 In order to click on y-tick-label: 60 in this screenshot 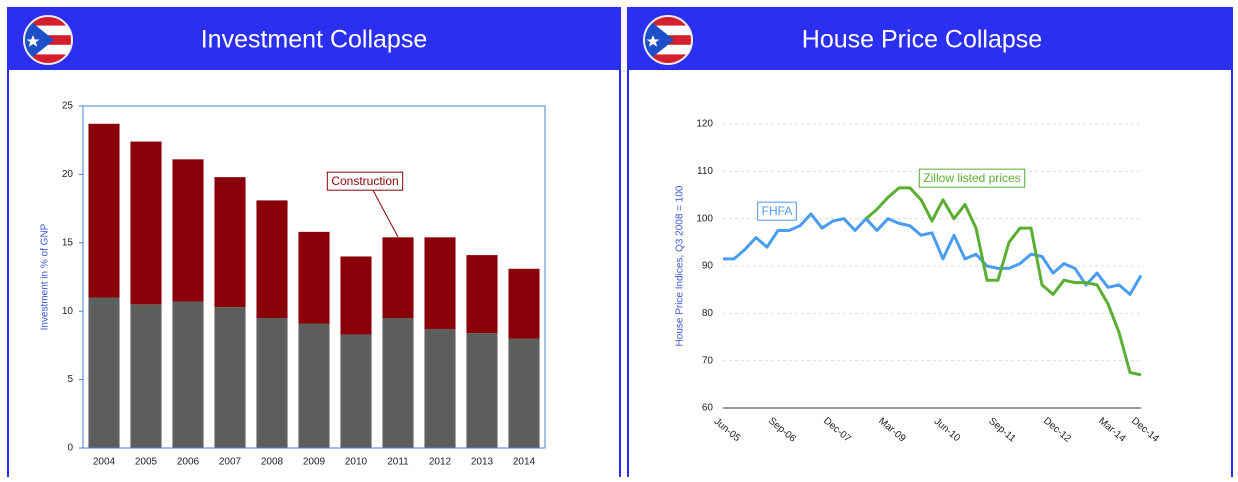, I will do `click(708, 408)`.